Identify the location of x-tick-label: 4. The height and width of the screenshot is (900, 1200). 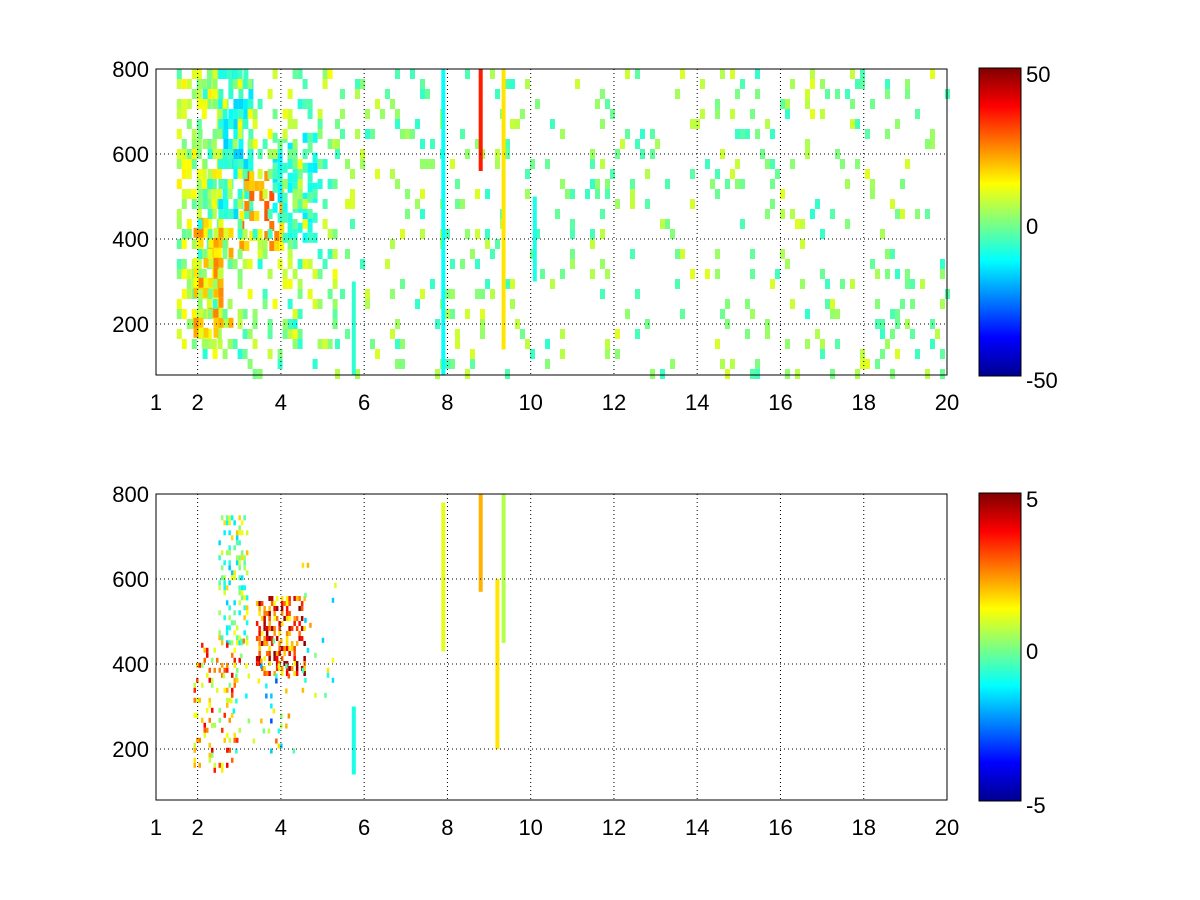
(281, 827).